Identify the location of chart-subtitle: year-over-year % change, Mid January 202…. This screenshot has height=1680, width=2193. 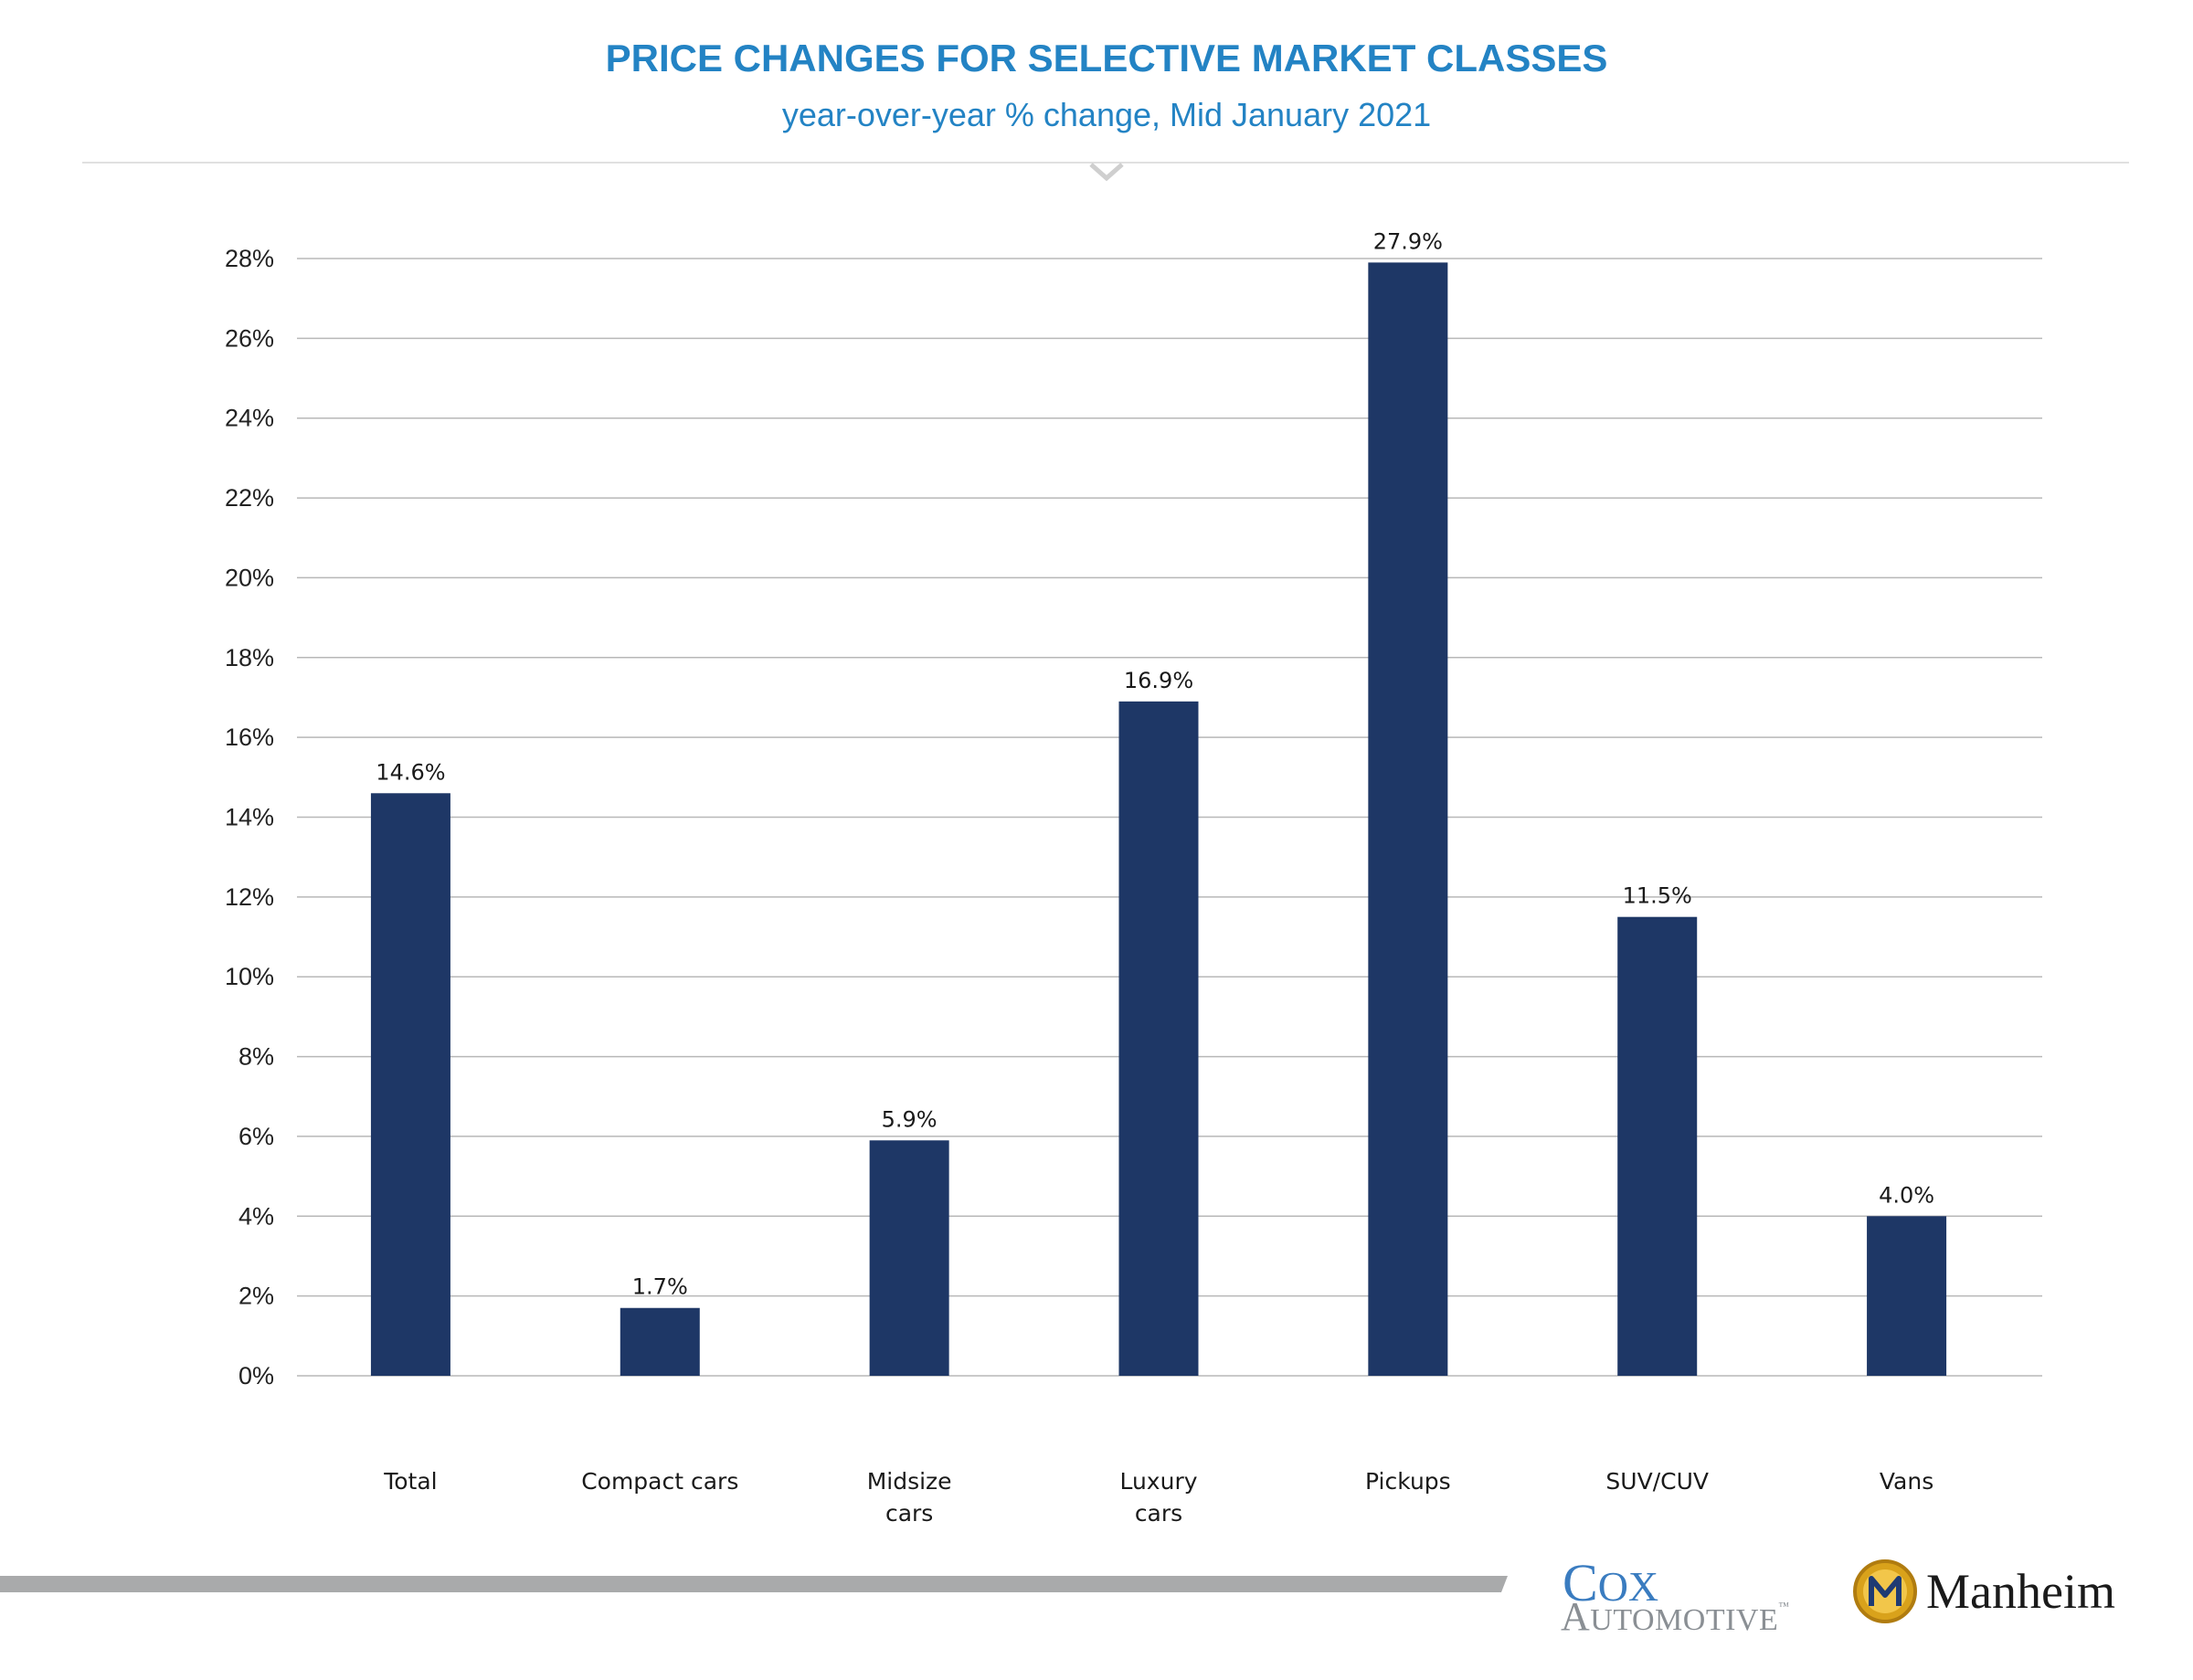
(1106, 115).